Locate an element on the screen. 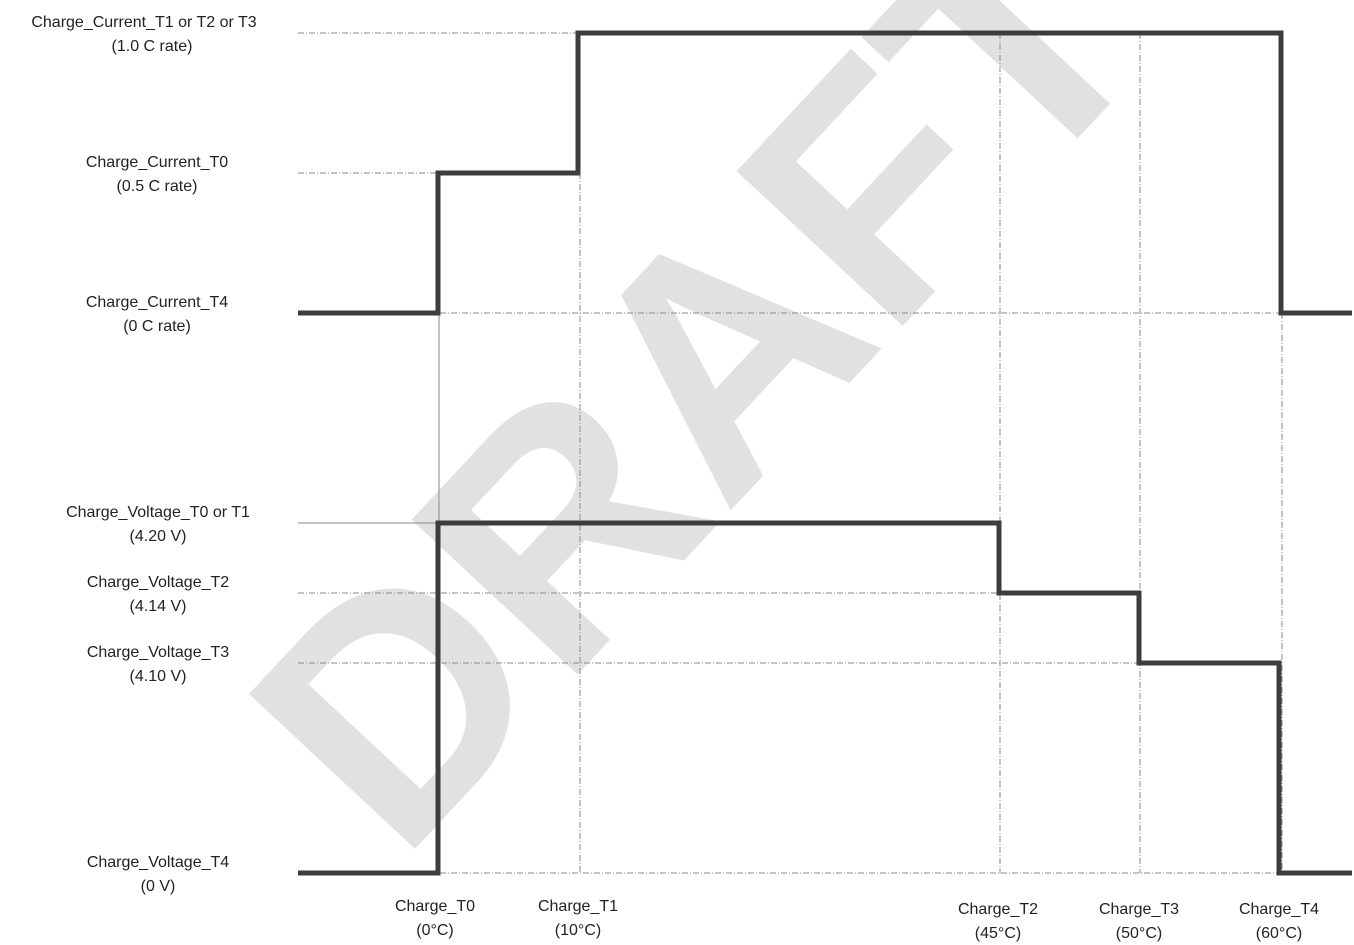 This screenshot has width=1354, height=945. y-label-voltage-t2-value: (4.14 V) is located at coordinates (158, 606).